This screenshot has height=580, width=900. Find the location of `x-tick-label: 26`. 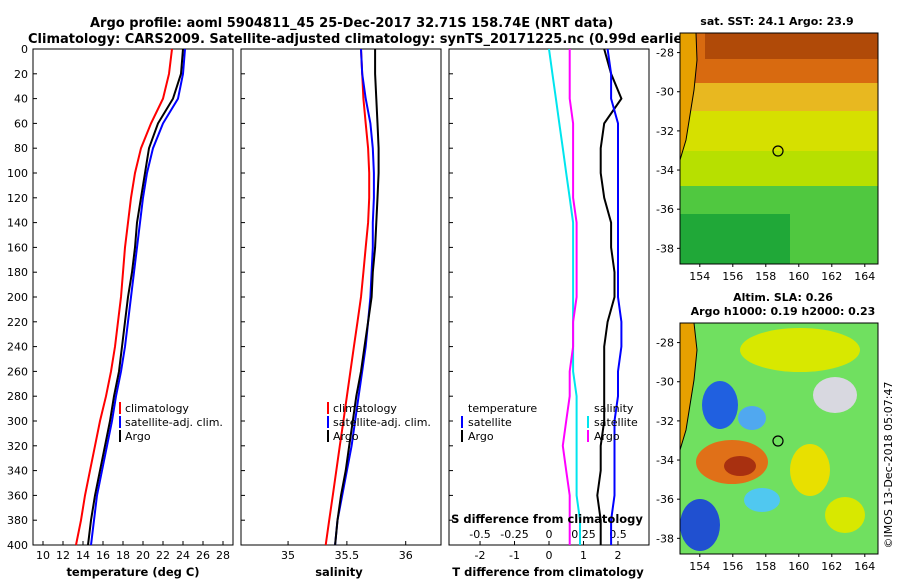

x-tick-label: 26 is located at coordinates (203, 555).